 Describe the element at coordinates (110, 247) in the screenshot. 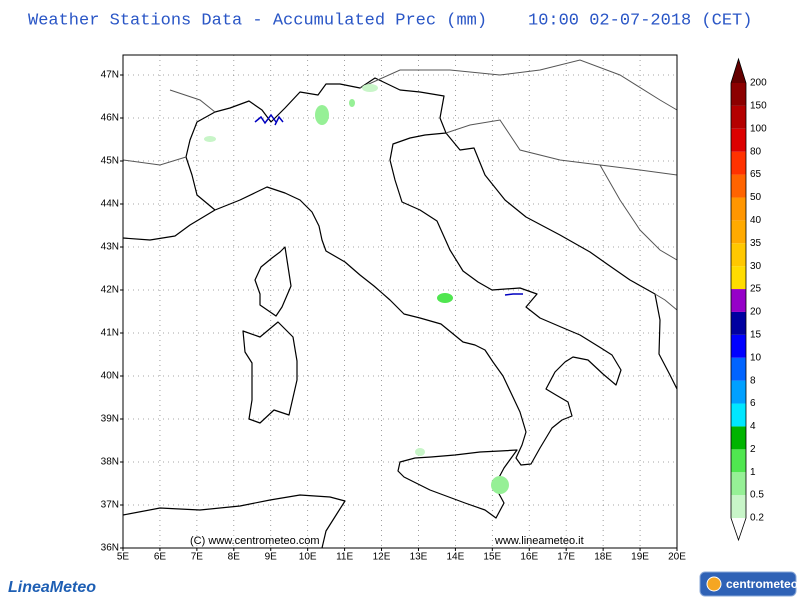

I see `lat-label: 43N` at that location.